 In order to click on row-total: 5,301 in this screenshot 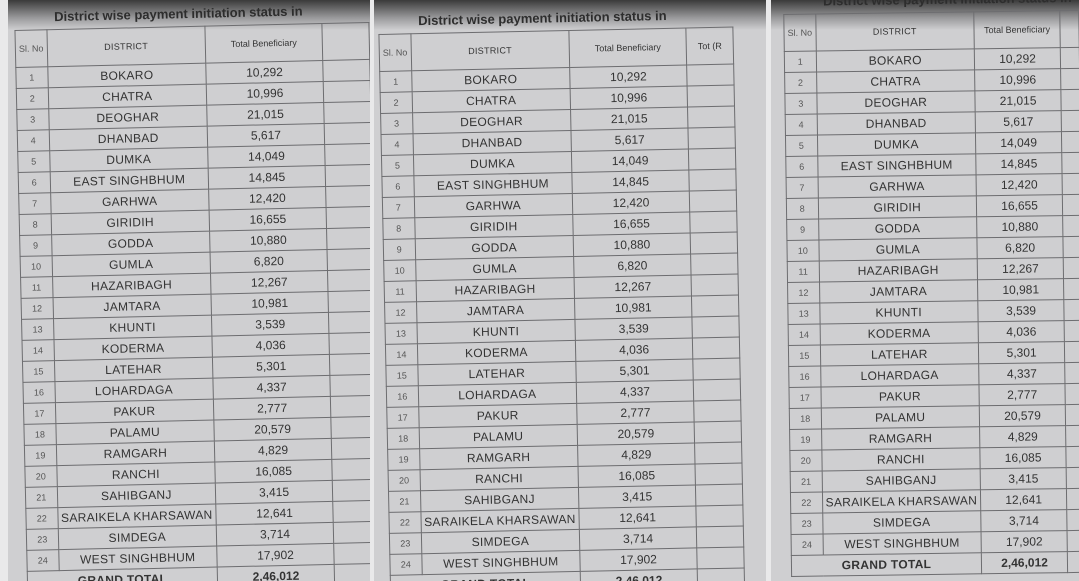, I will do `click(634, 370)`.